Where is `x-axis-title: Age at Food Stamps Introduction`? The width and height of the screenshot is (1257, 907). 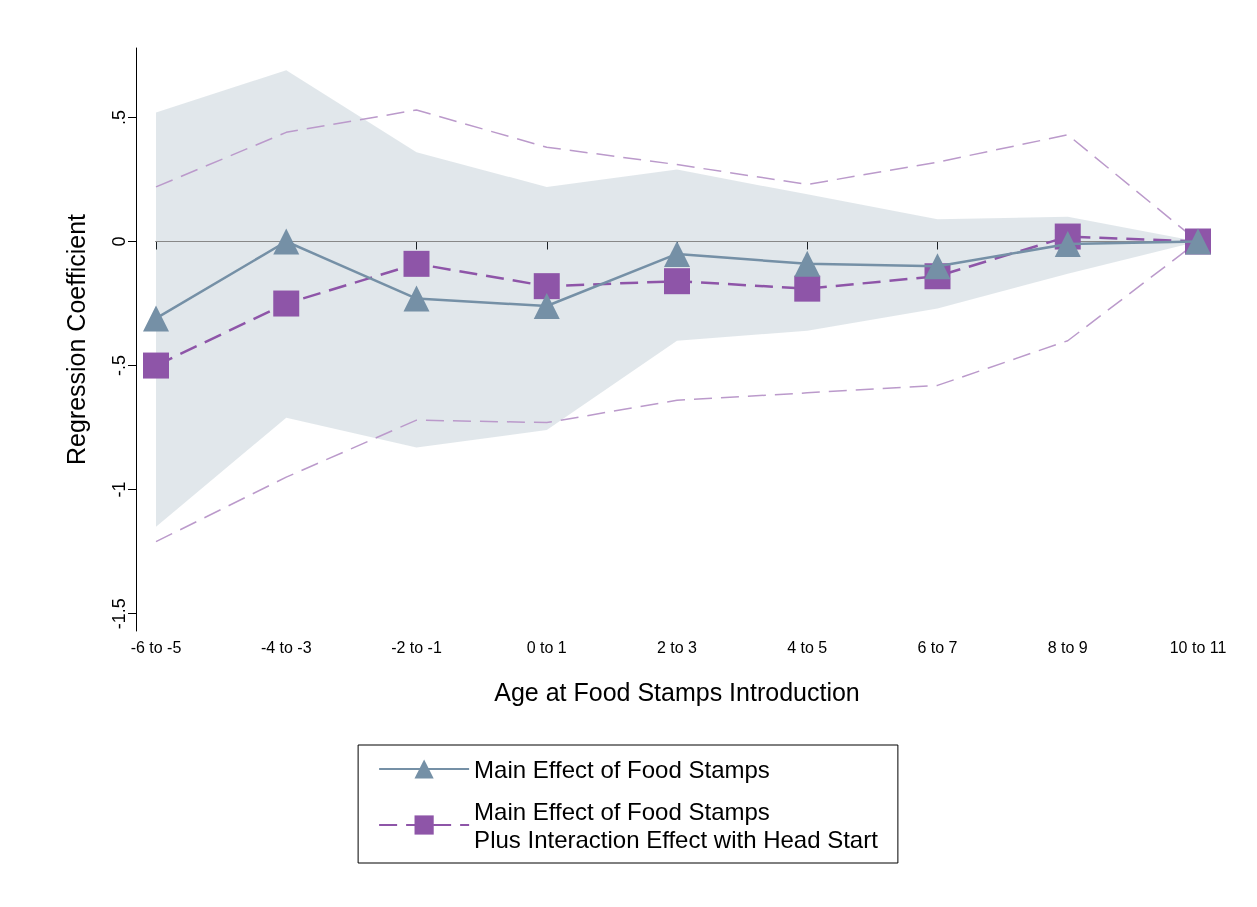
x-axis-title: Age at Food Stamps Introduction is located at coordinates (677, 691).